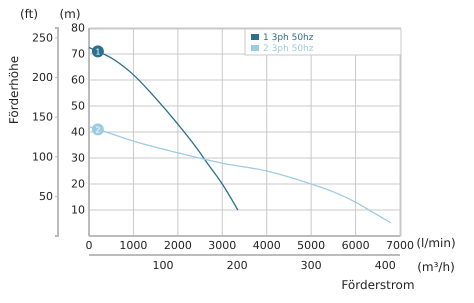  What do you see at coordinates (436, 267) in the screenshot?
I see `text: (m³/h)` at bounding box center [436, 267].